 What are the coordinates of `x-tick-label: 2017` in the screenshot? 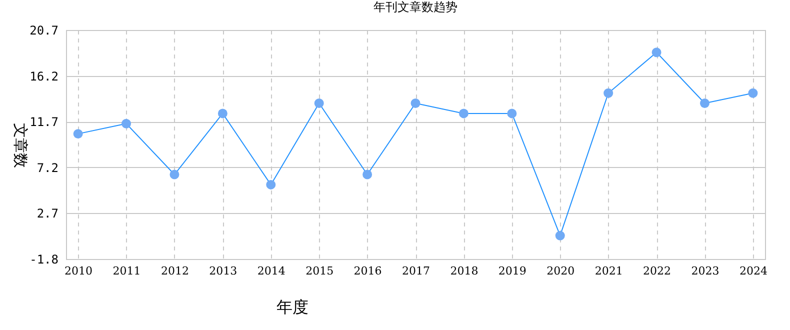 It's located at (416, 271).